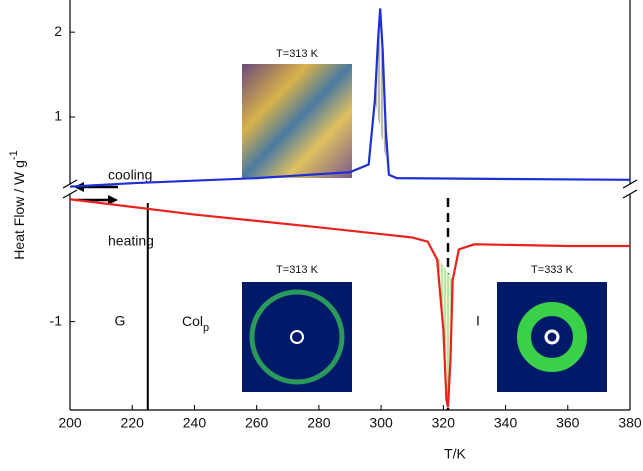 The height and width of the screenshot is (471, 643). What do you see at coordinates (257, 423) in the screenshot?
I see `x-tick-label: 260` at bounding box center [257, 423].